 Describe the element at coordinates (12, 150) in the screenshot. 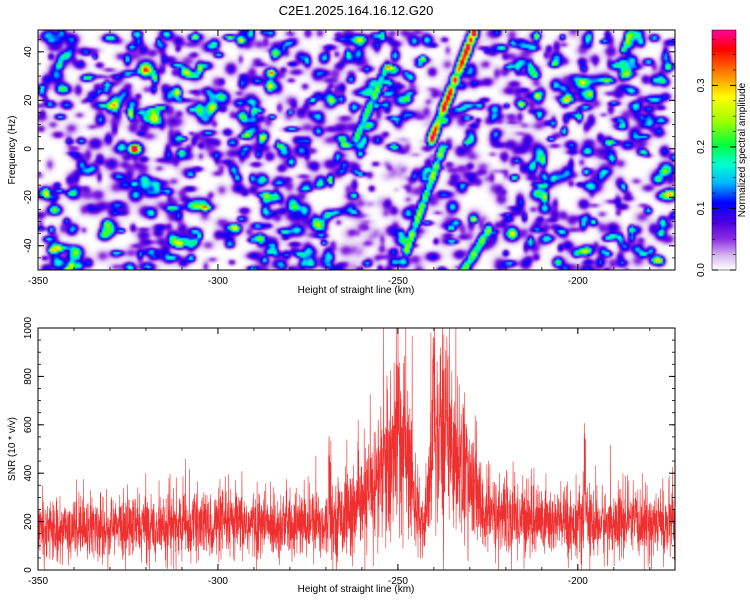

I see `heatmap-y-axis-label: Frequency (Hz)` at that location.